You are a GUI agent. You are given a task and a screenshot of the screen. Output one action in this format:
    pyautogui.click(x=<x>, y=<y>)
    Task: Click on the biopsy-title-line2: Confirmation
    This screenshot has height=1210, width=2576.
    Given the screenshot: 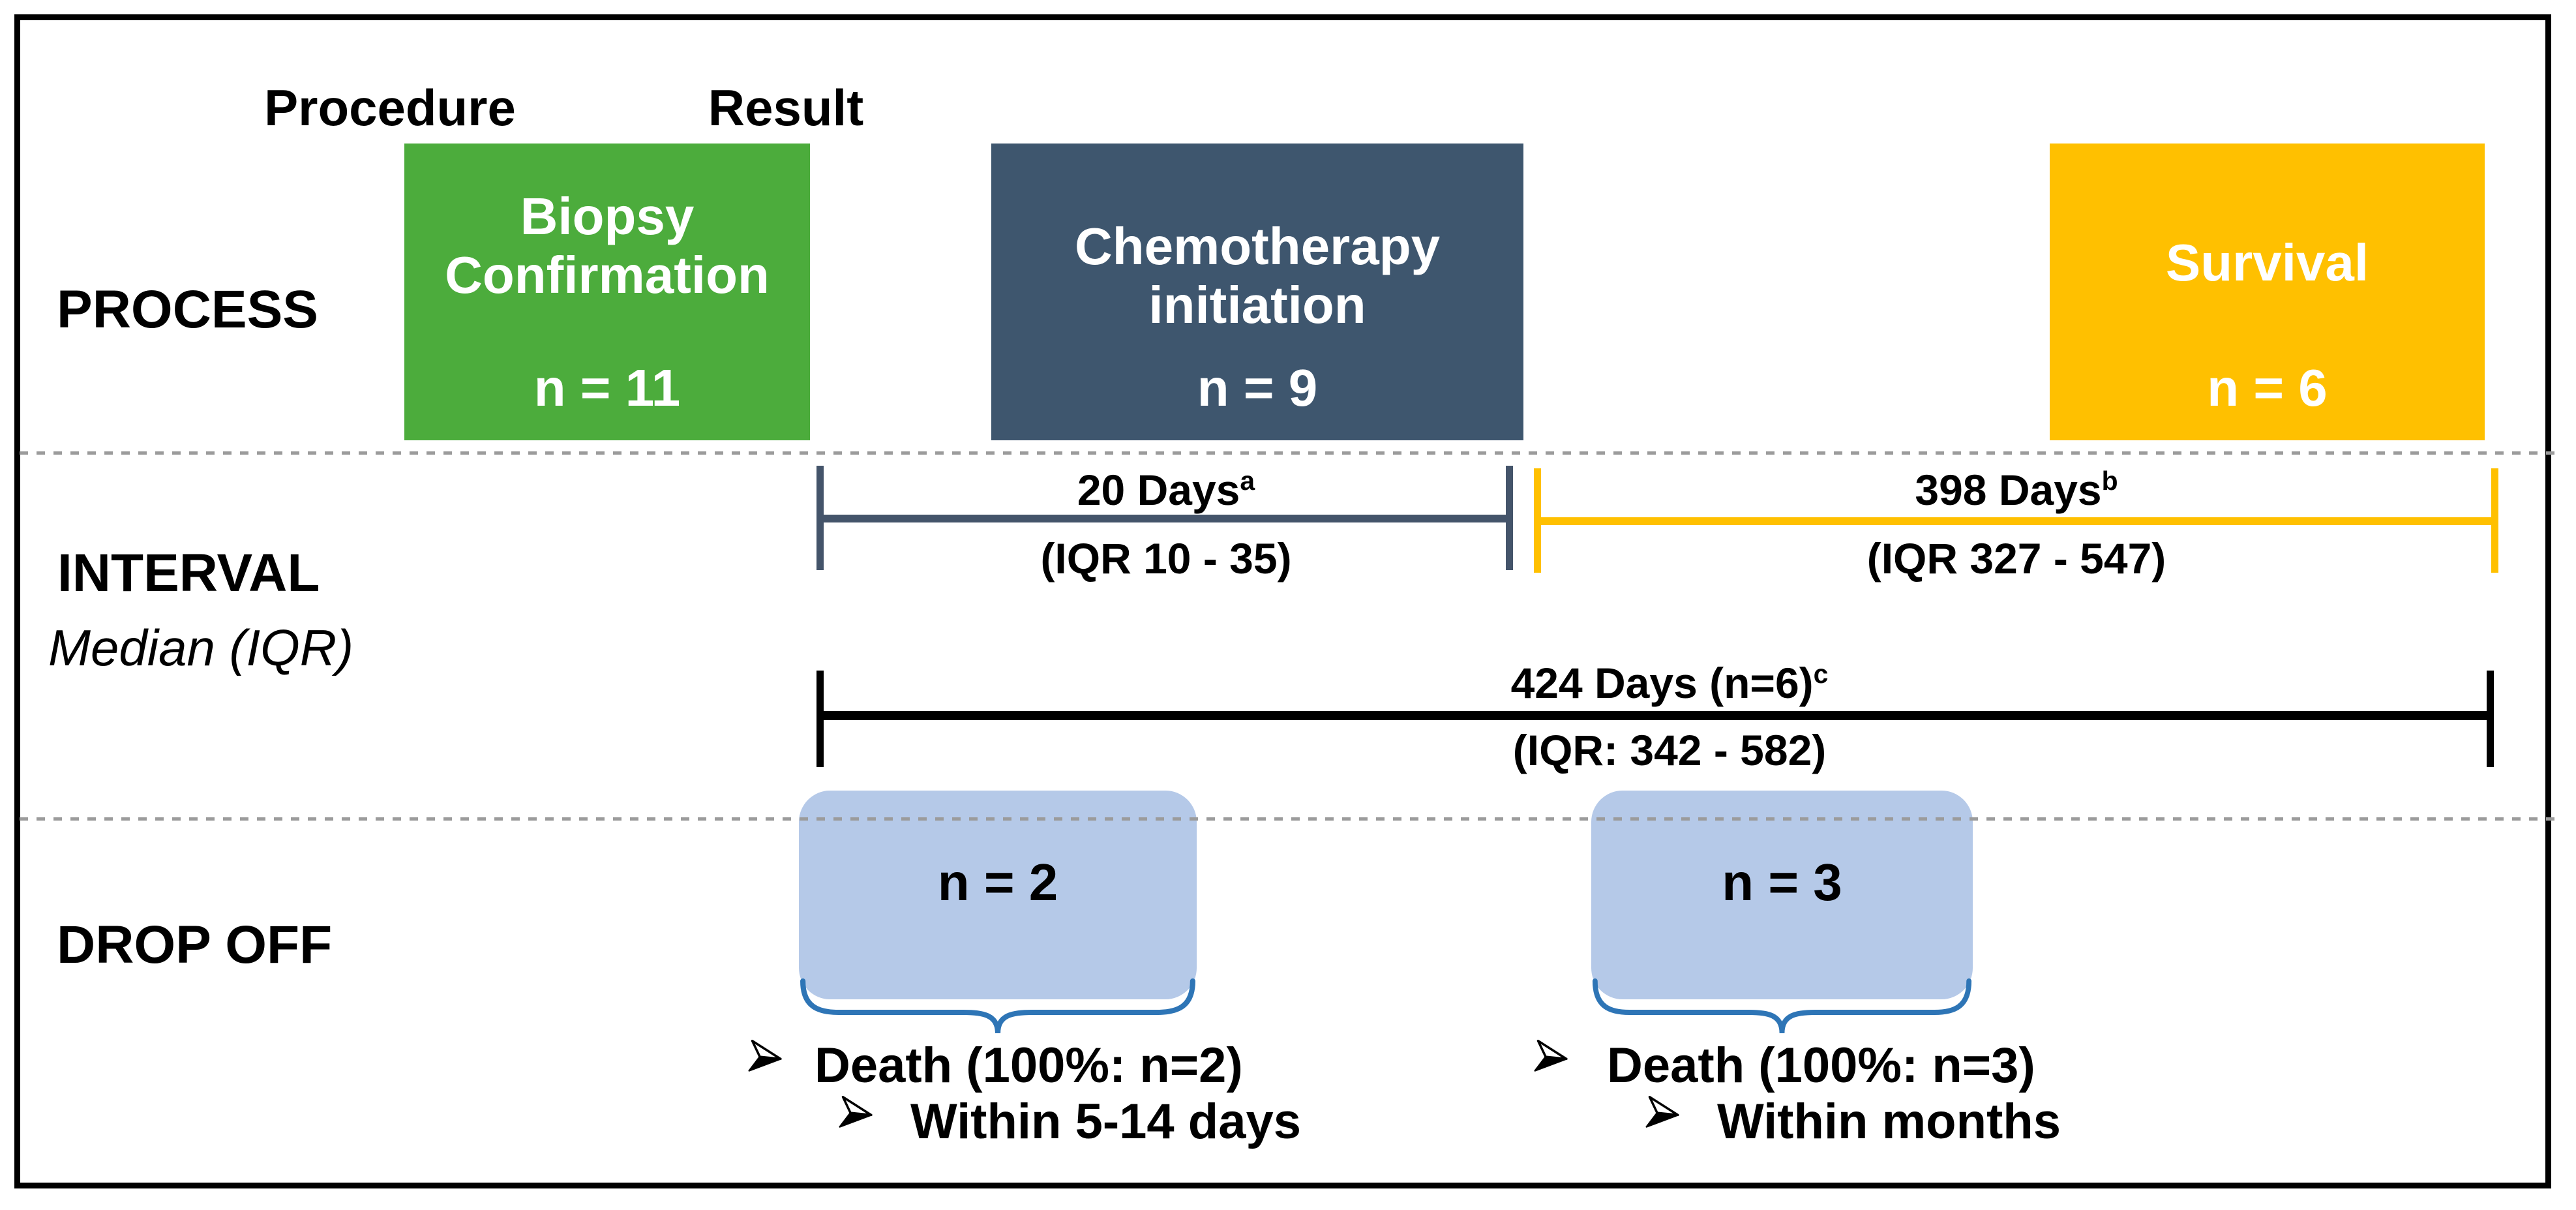 What is the action you would take?
    pyautogui.click(x=607, y=275)
    